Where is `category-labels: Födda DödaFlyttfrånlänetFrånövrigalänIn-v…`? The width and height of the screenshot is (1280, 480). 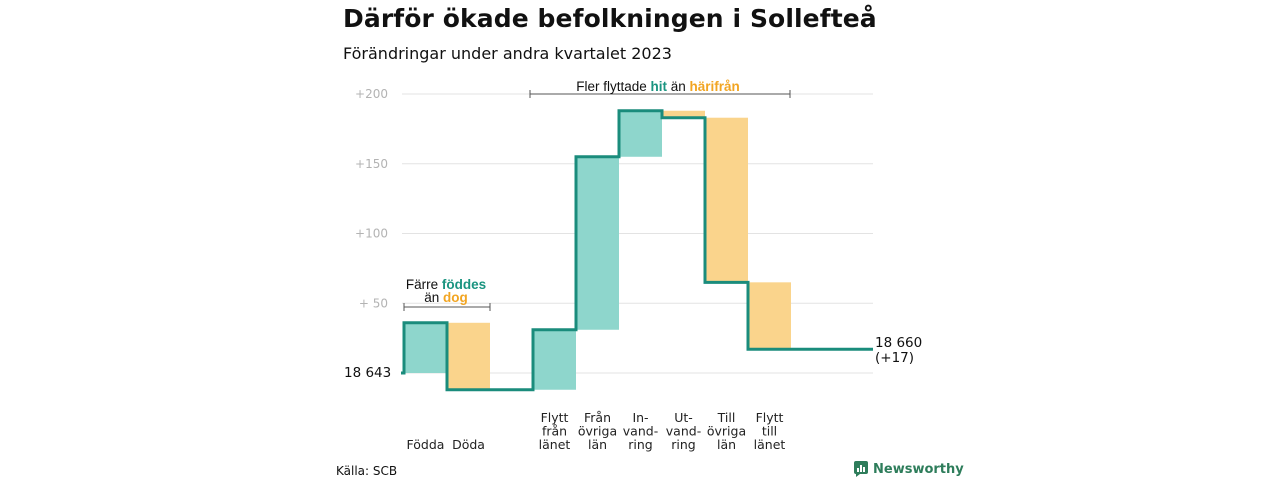 category-labels: Födda DödaFlyttfrånlänetFrånövrigalänIn-v… is located at coordinates (596, 431).